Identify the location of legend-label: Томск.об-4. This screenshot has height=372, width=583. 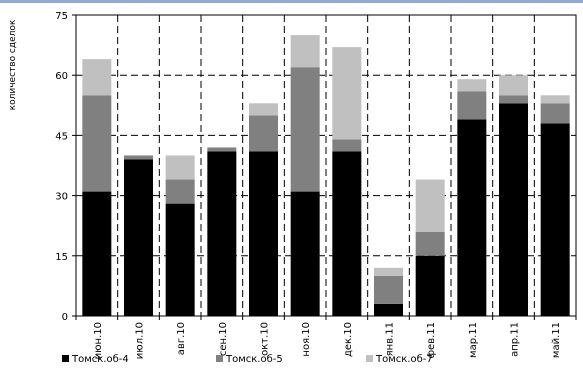
(100, 359).